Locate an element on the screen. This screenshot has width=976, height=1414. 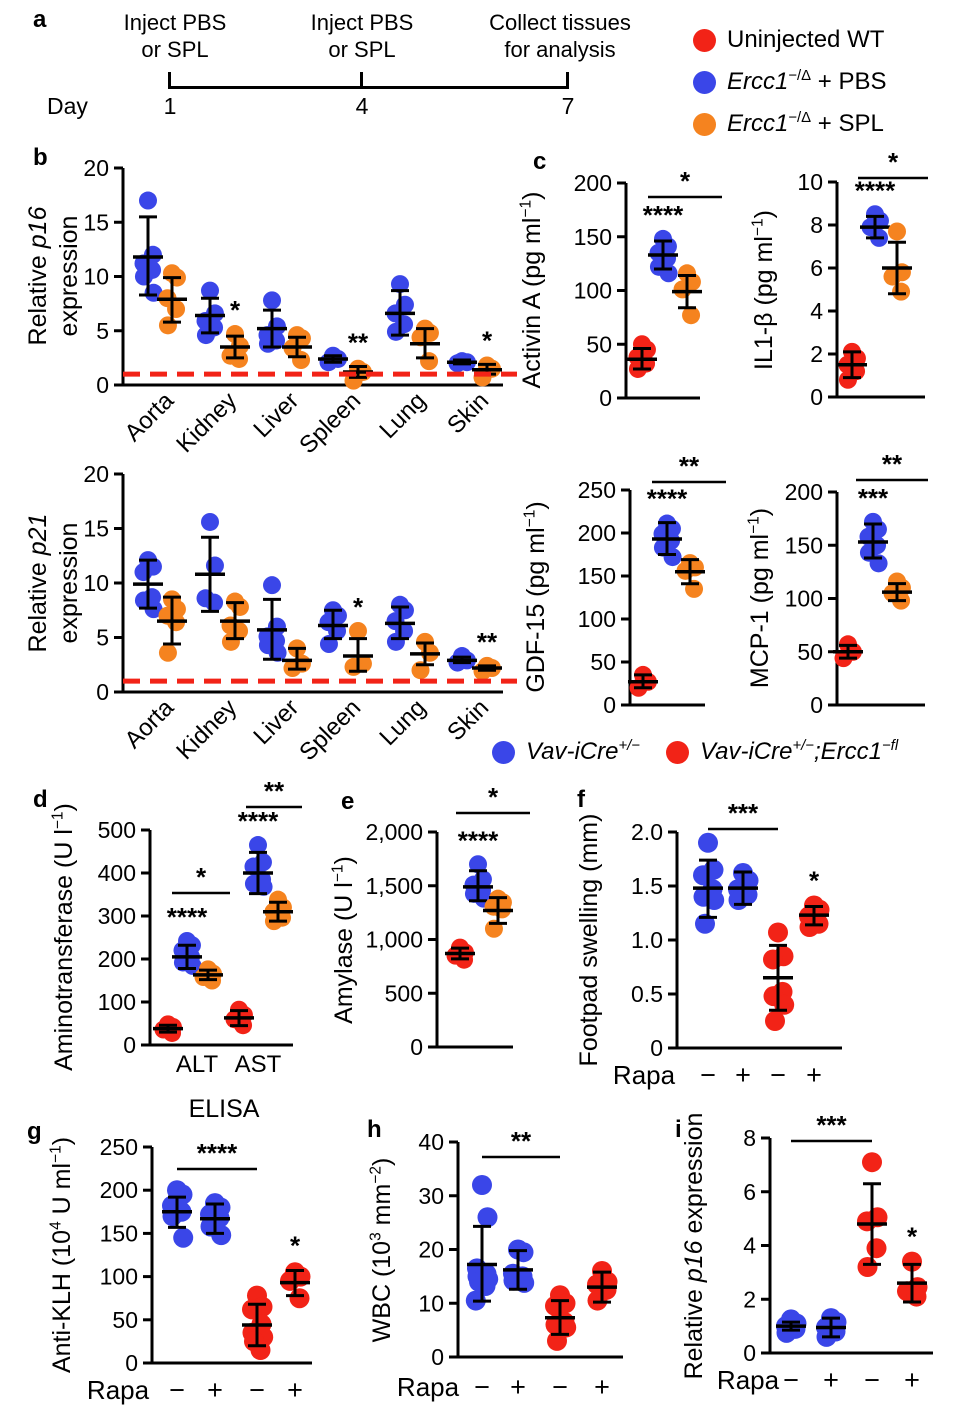
timeline-tick-day7 is located at coordinates (567, 79).